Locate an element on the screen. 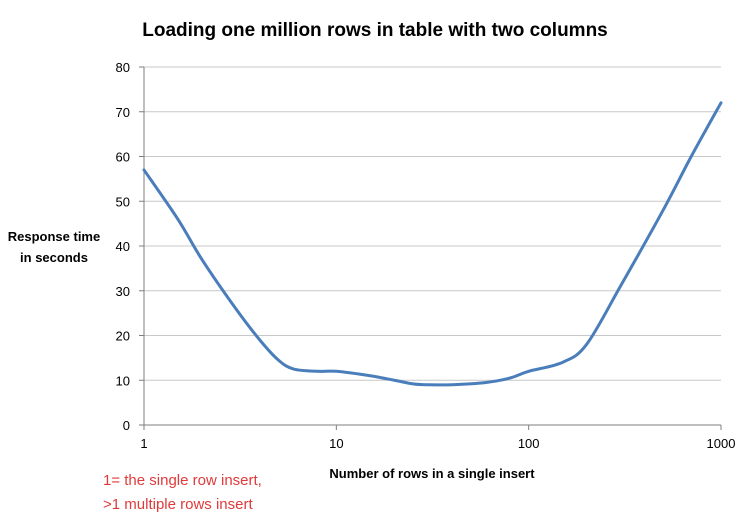 Image resolution: width=749 pixels, height=516 pixels. x-tick-labels: 1 10 100 1000 is located at coordinates (437, 443).